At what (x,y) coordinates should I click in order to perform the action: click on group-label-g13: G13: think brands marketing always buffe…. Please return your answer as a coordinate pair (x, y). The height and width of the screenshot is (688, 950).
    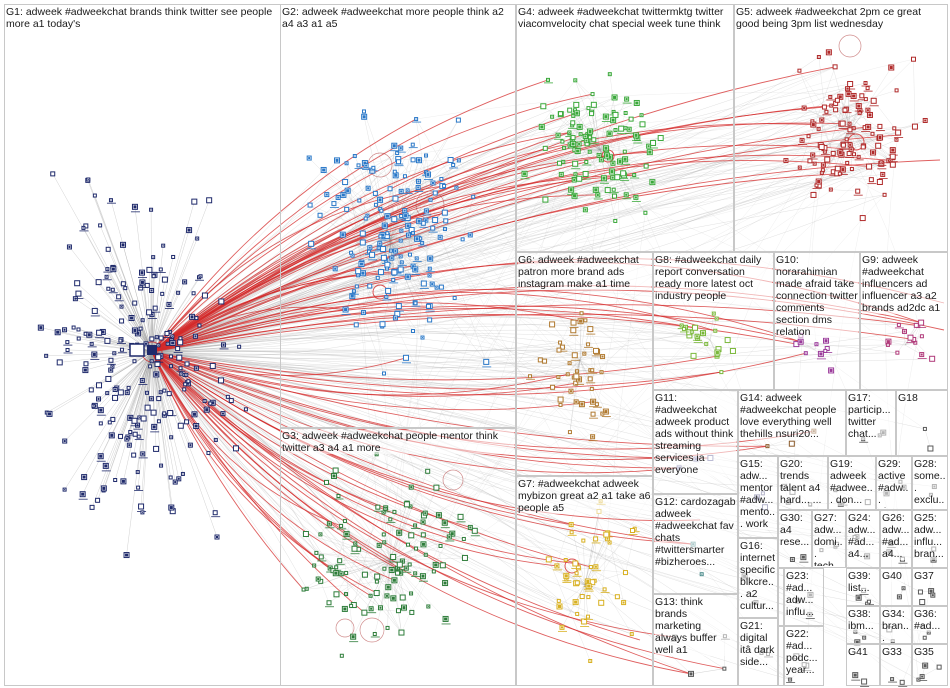
    Looking at the image, I should click on (695, 626).